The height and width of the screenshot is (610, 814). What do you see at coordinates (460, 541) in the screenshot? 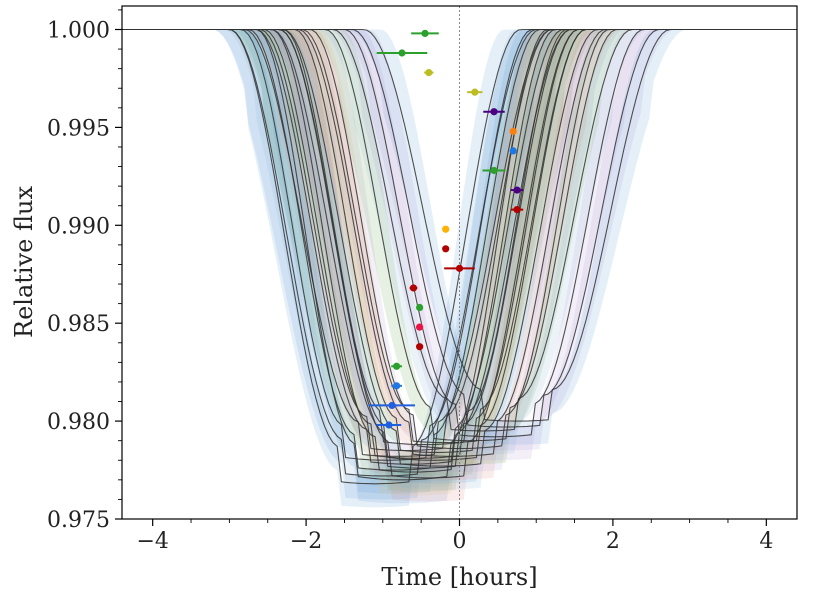
I see `x-tick-label-2: 0` at bounding box center [460, 541].